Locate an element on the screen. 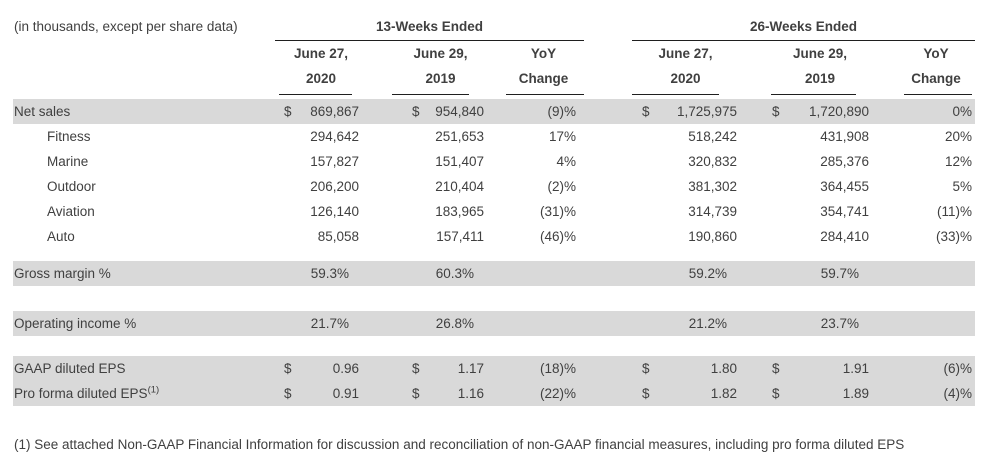 This screenshot has height=462, width=991. cell: (33)% is located at coordinates (954, 236).